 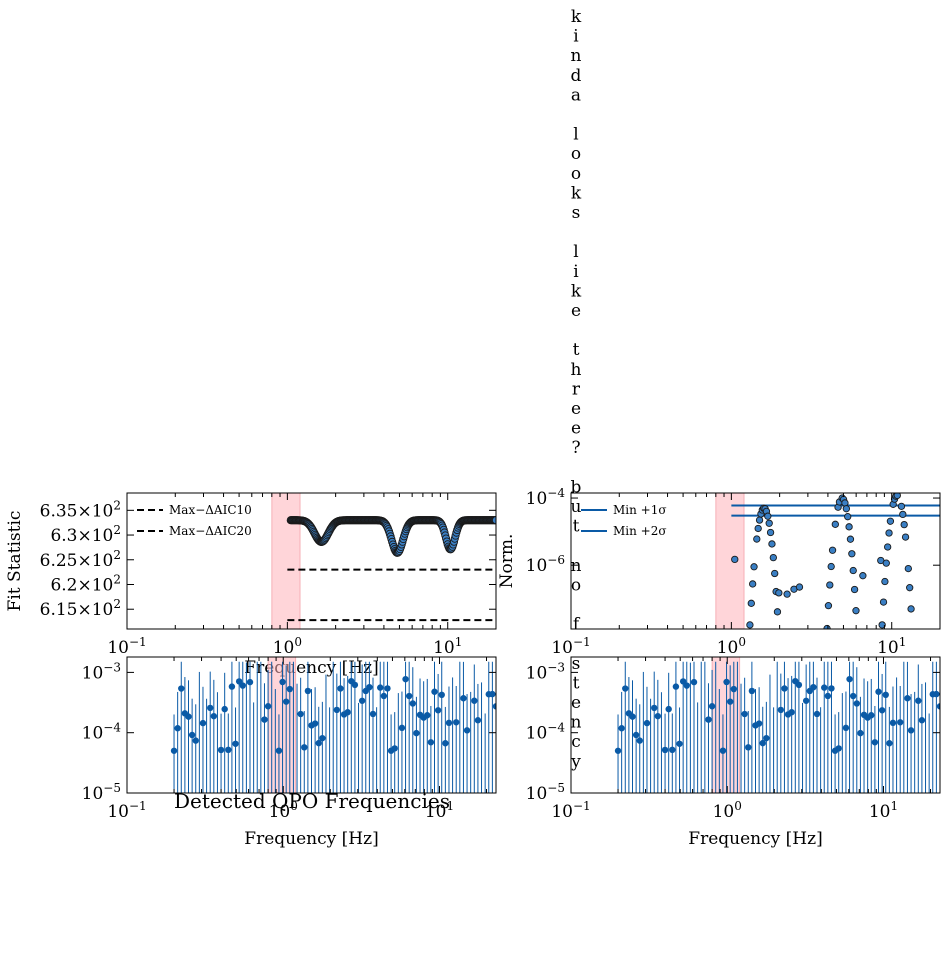 What do you see at coordinates (576, 76) in the screenshot?
I see `annotation-char: d` at bounding box center [576, 76].